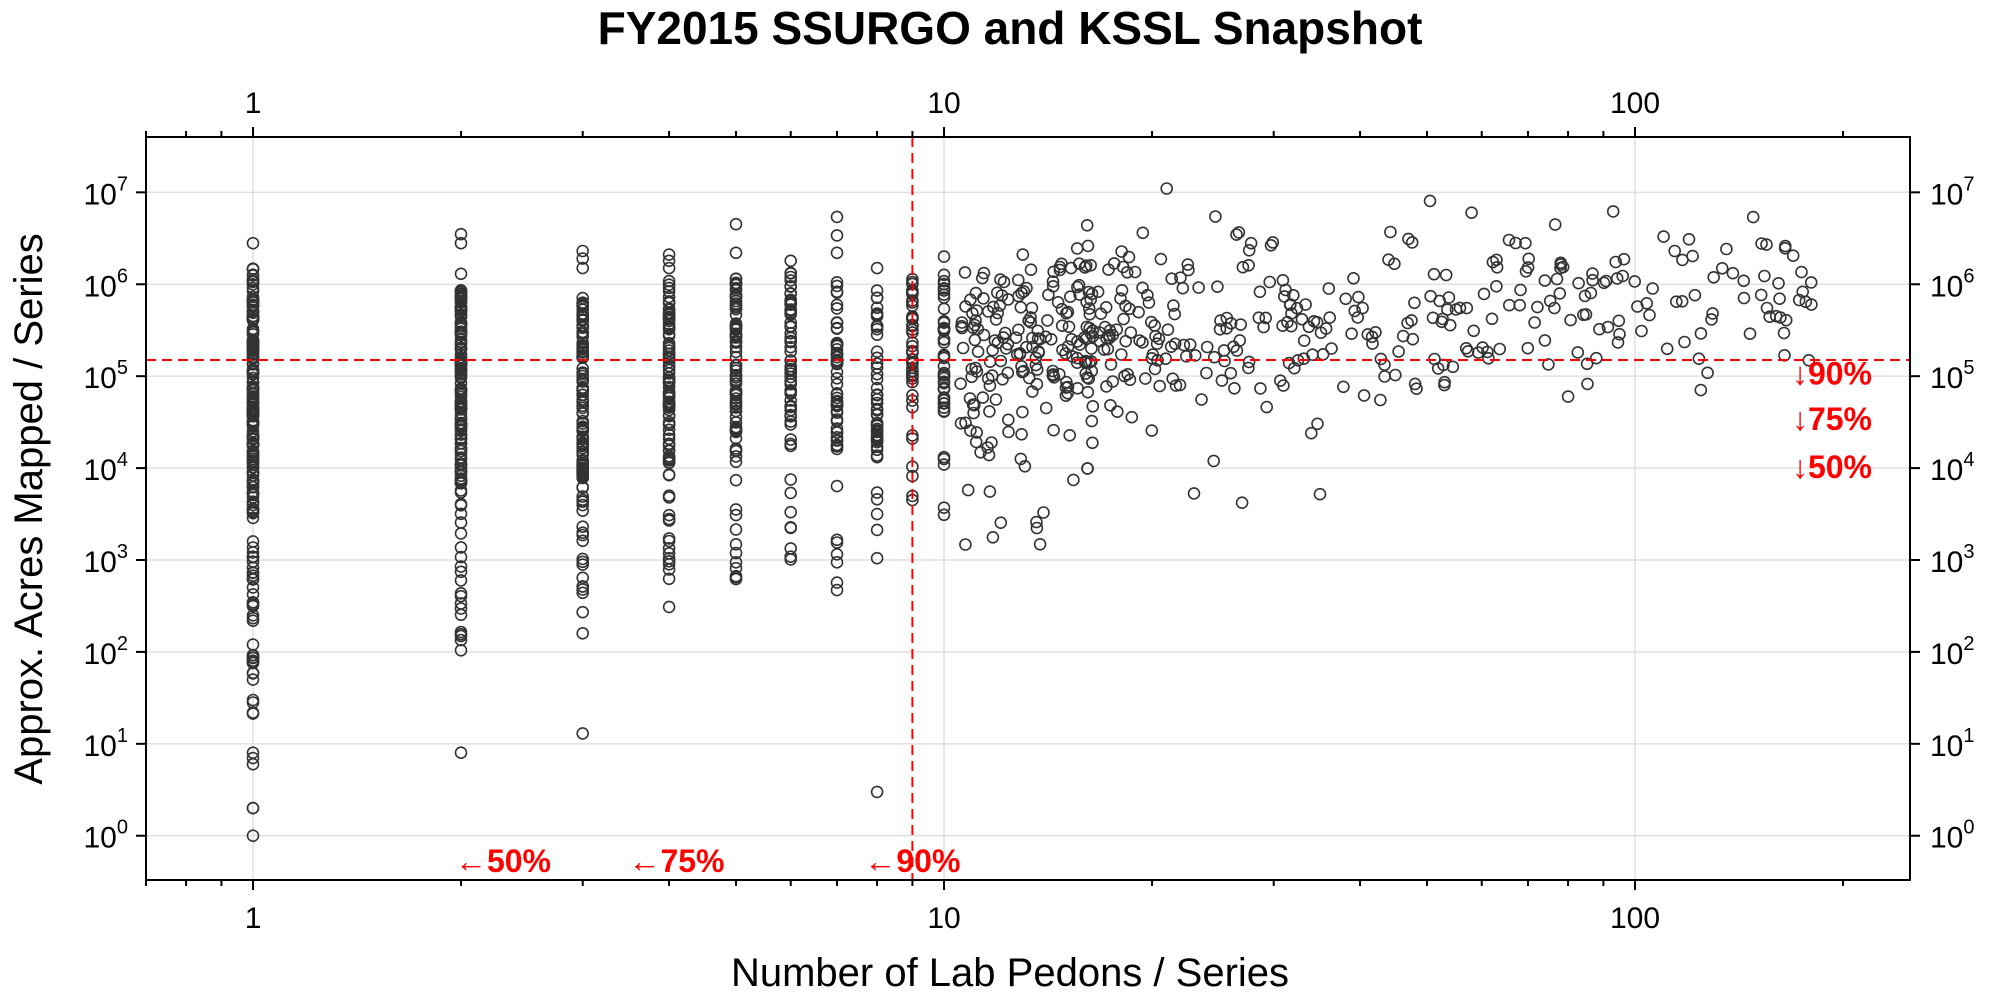 The image size is (2000, 1000). I want to click on x-percentile-label: ←50%, so click(503, 861).